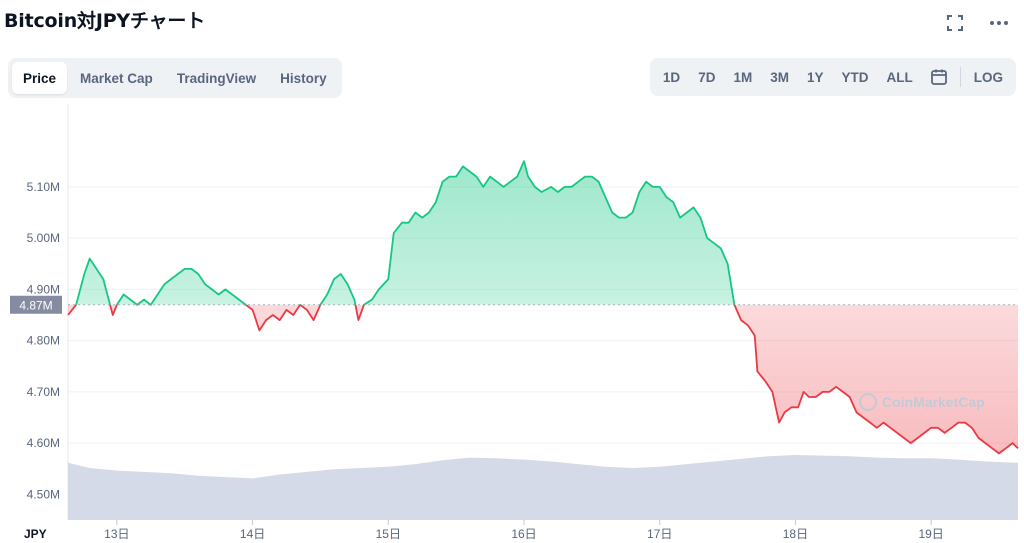 This screenshot has height=543, width=1024. Describe the element at coordinates (795, 534) in the screenshot. I see `x-tick-label: 18日` at that location.